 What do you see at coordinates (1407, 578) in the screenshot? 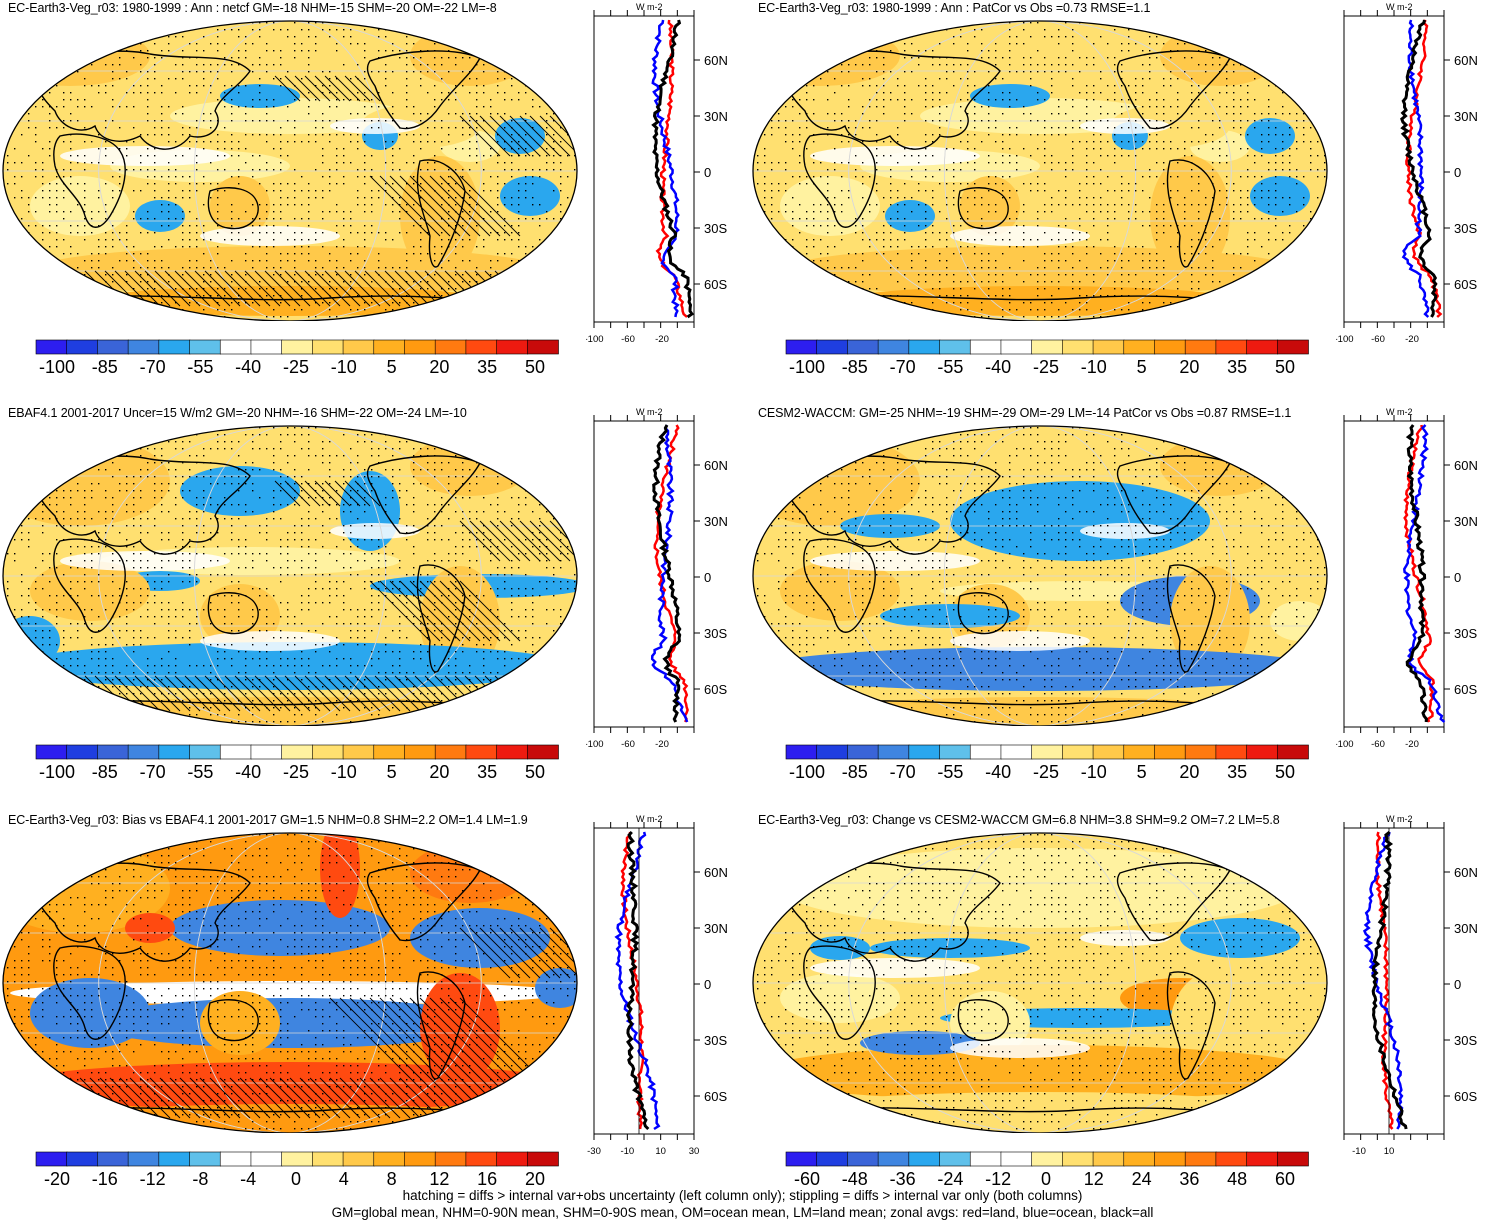
I see `zonal-average-plot: W m-2 -100 -60 -20 60N 30N 0 30S 60S` at bounding box center [1407, 578].